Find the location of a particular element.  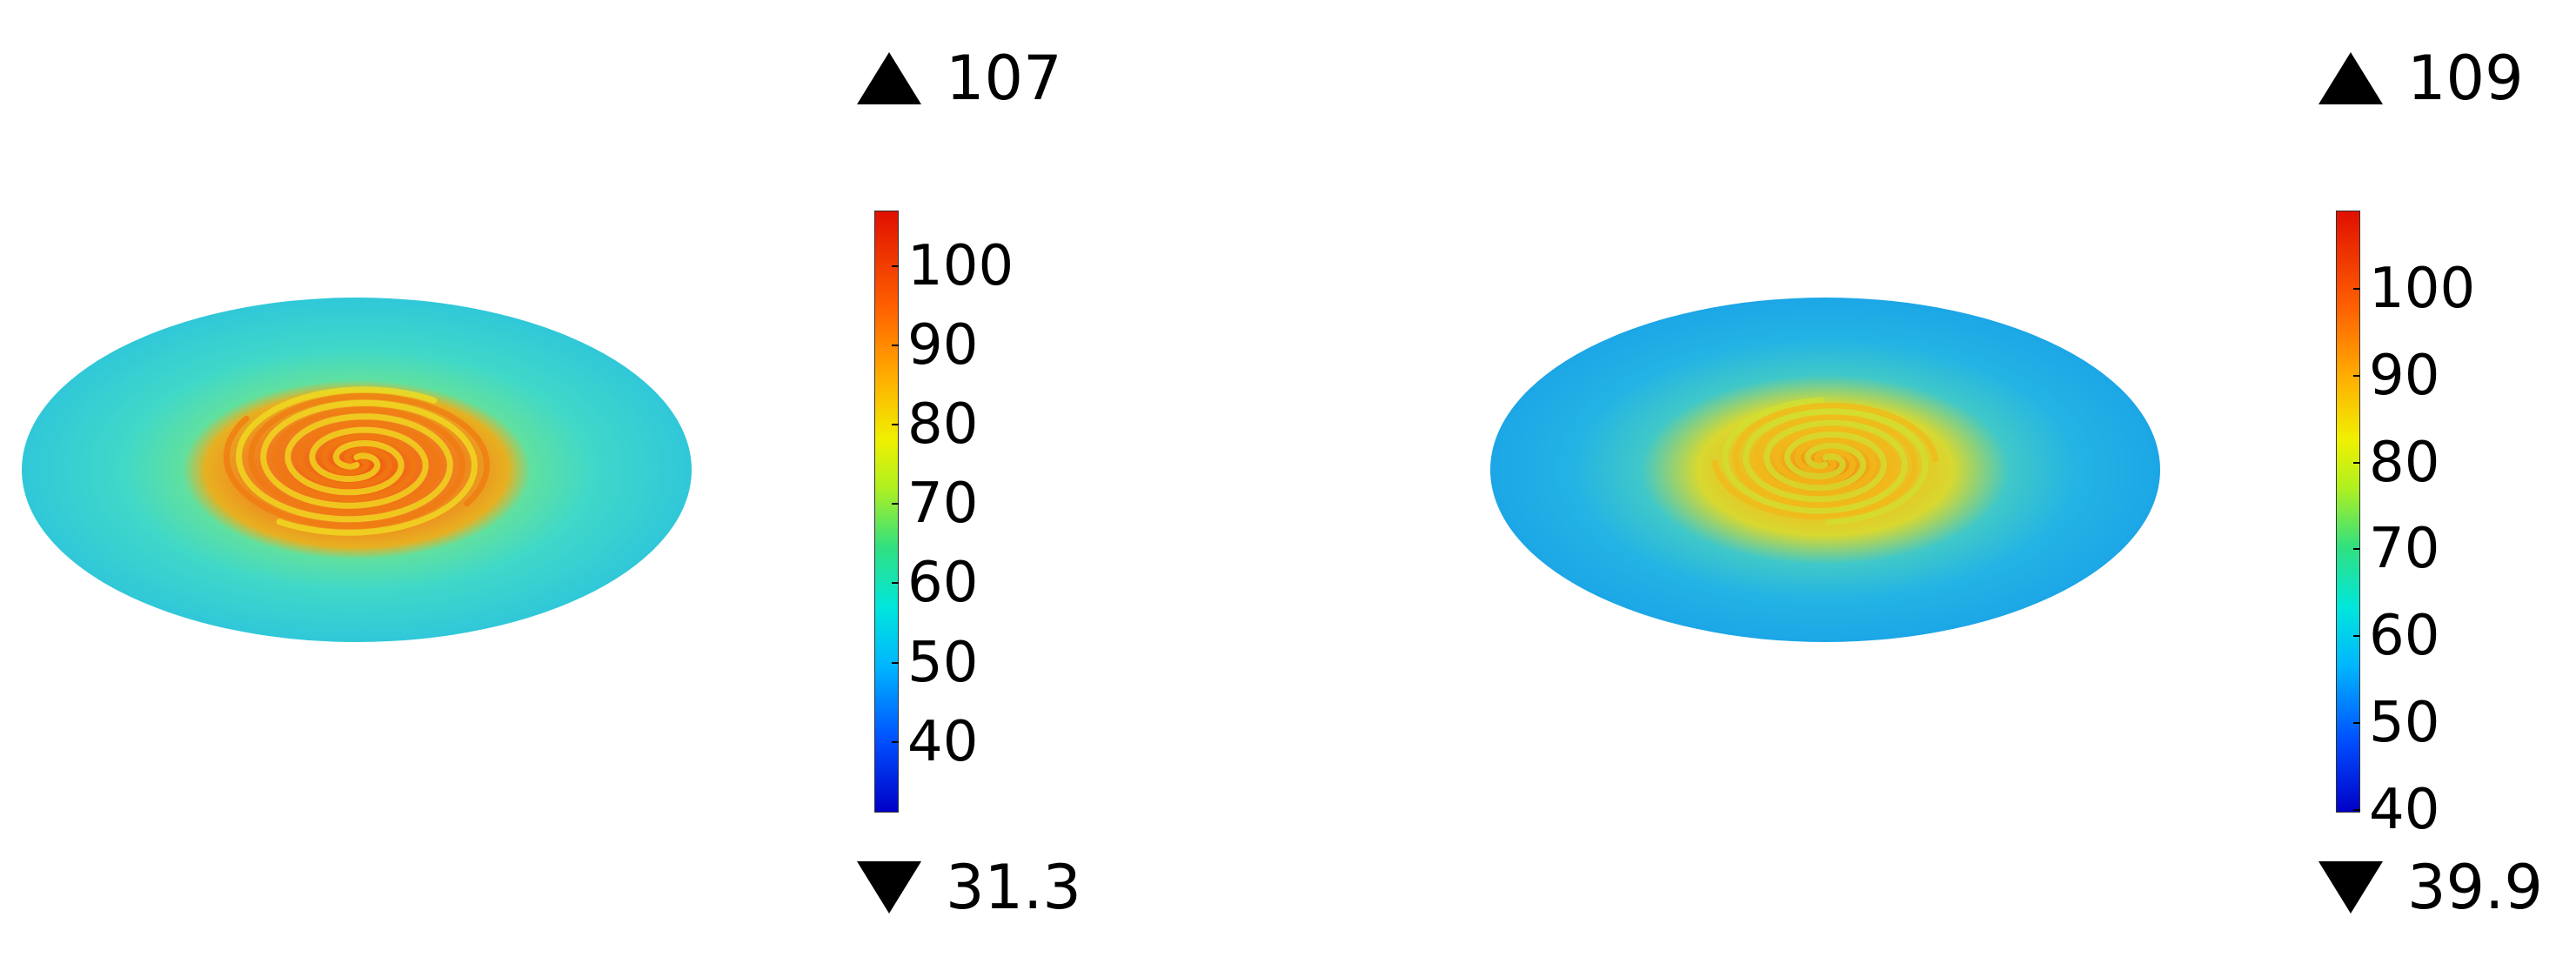

min-value-right: 39.9 is located at coordinates (2475, 887).